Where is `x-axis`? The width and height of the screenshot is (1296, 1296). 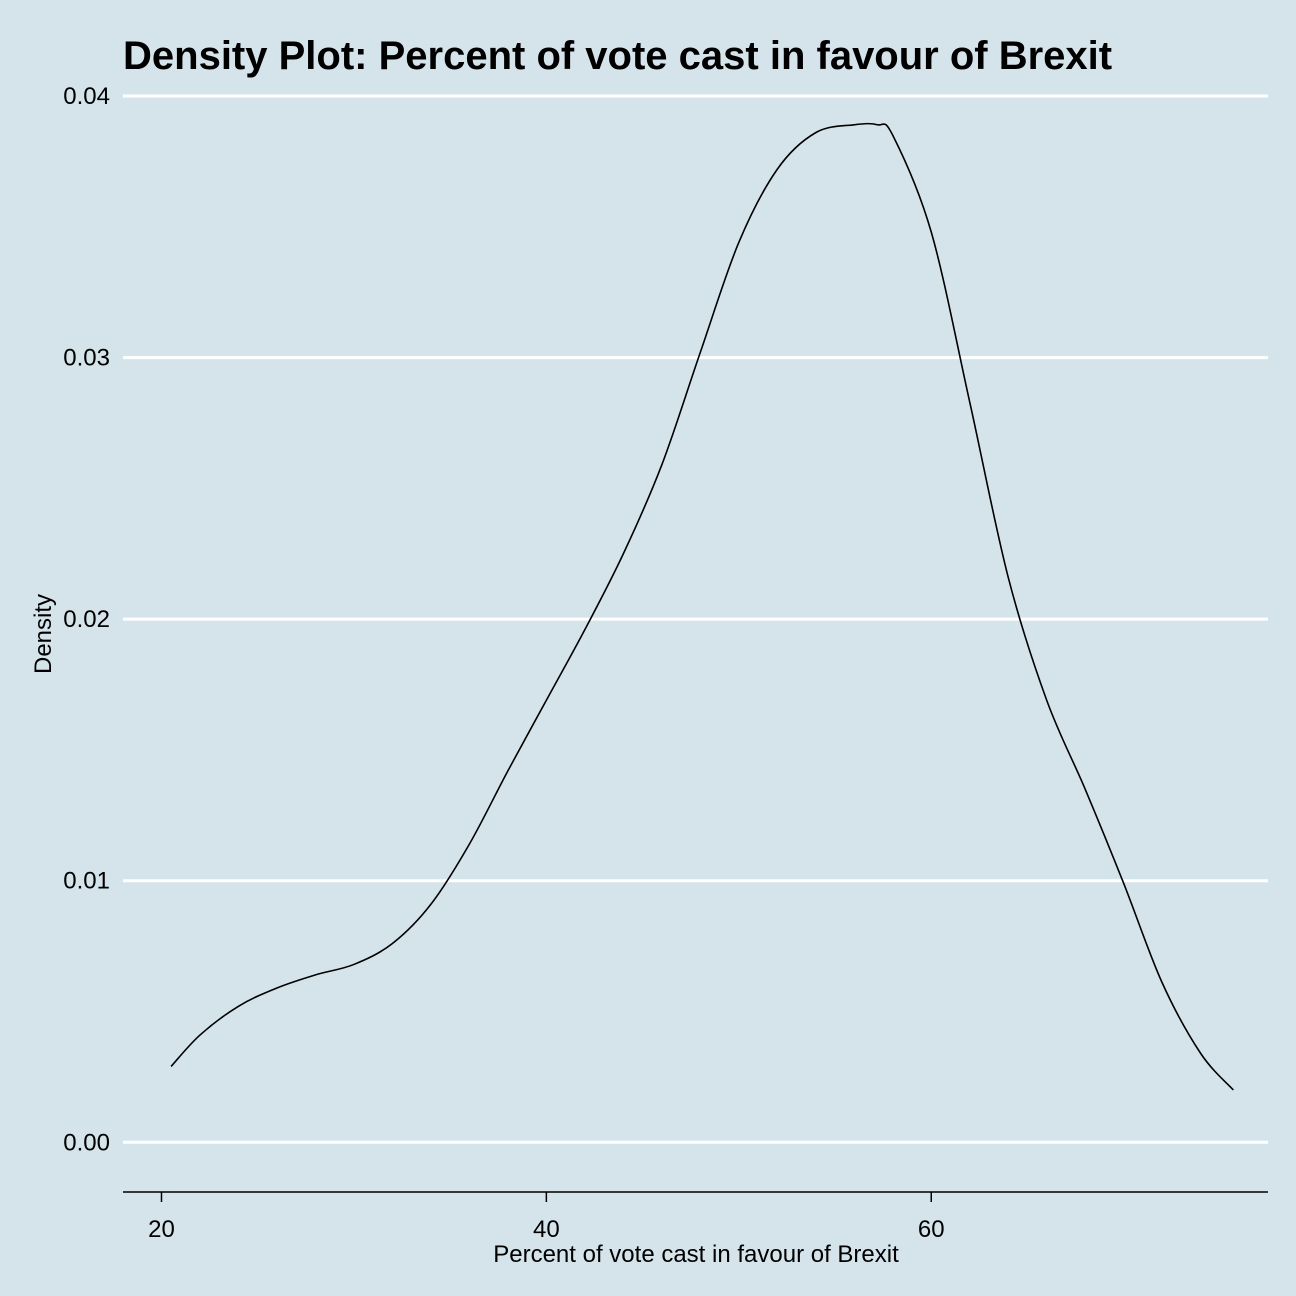
x-axis is located at coordinates (695, 1196).